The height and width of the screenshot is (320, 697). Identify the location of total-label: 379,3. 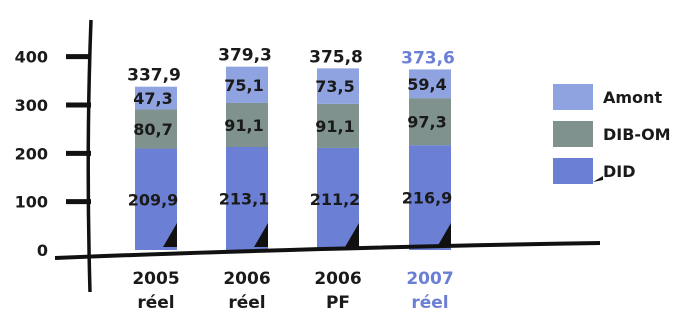
(245, 56).